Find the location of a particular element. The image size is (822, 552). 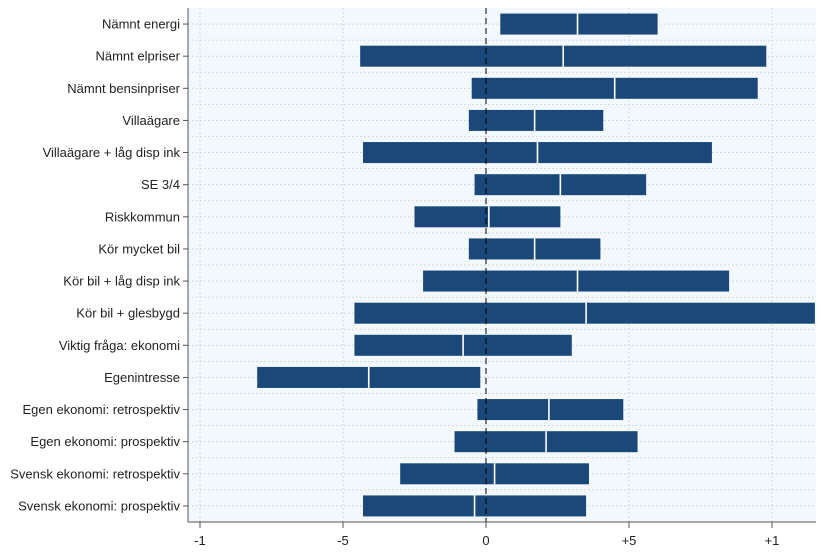

x-tick-label: 0 is located at coordinates (485, 540).